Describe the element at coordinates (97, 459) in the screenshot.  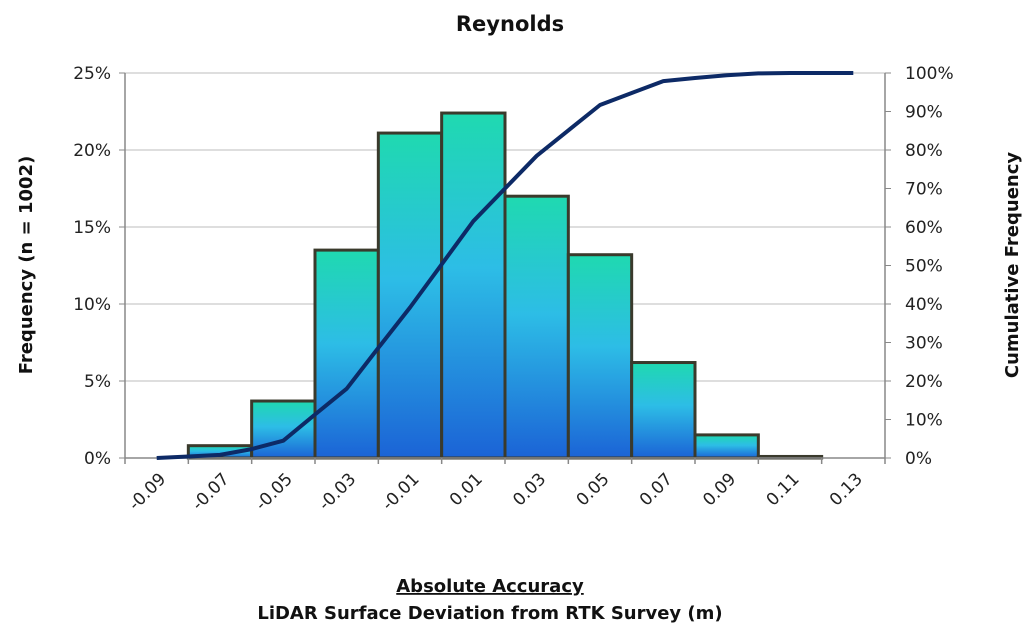
I see `y-left-tick-label: 0%` at that location.